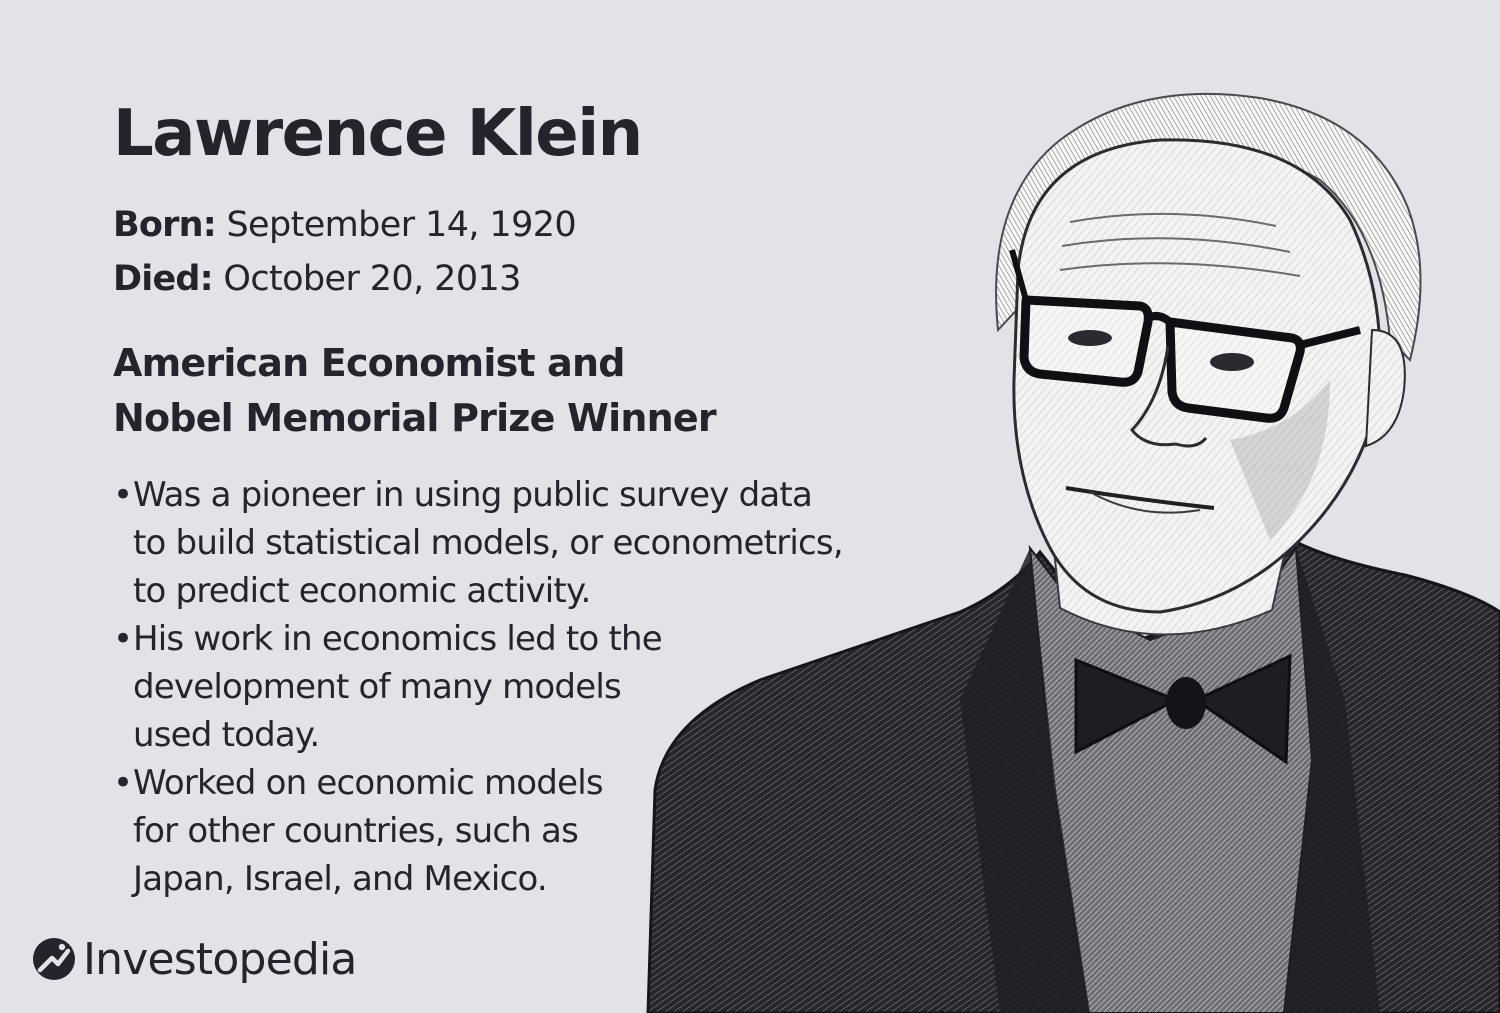 The image size is (1500, 1013). Describe the element at coordinates (165, 225) in the screenshot. I see `born-label: Born:` at that location.